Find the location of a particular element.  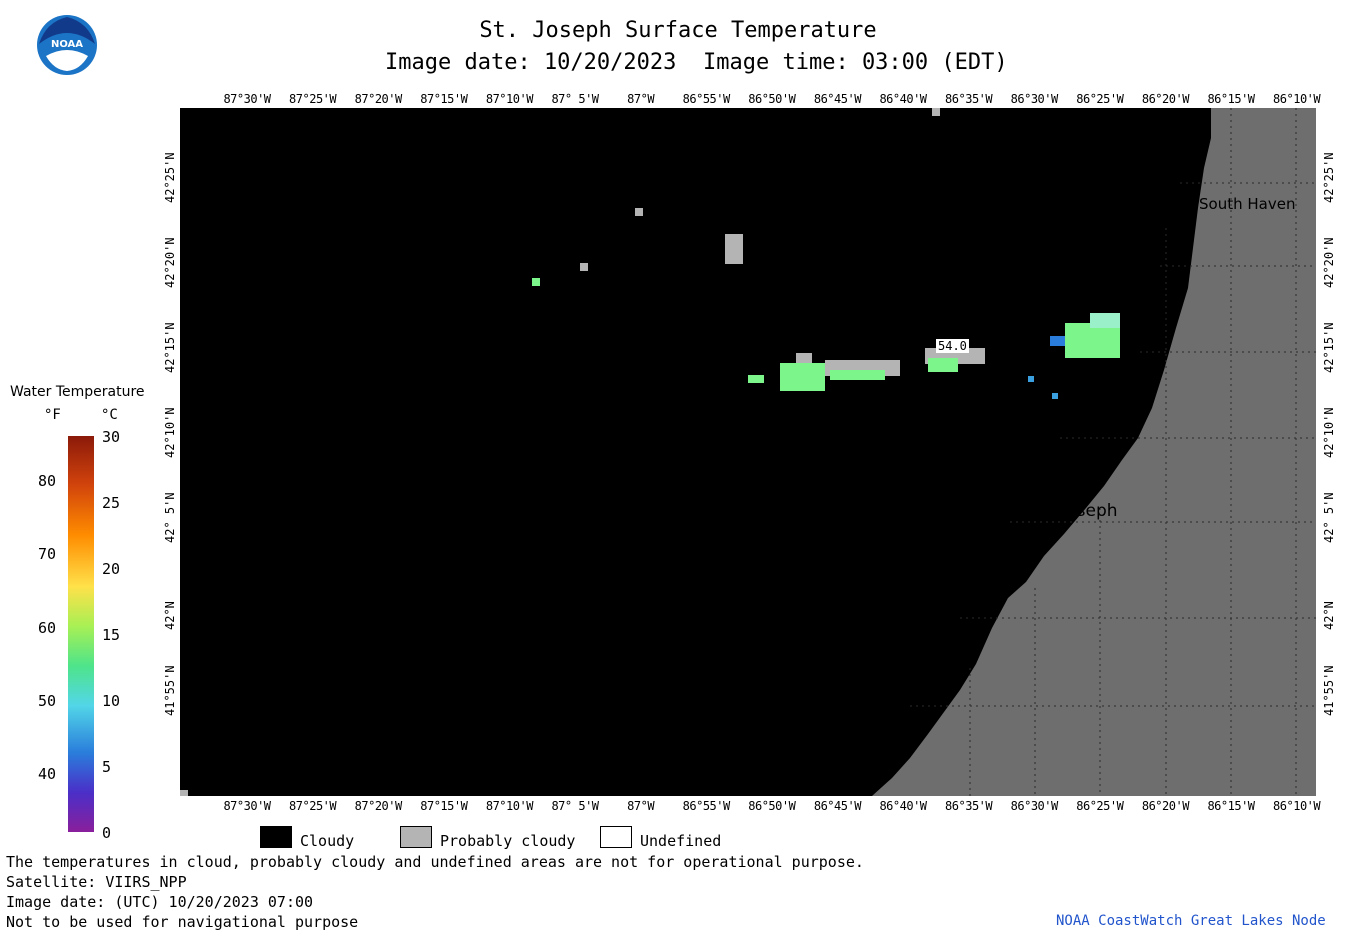

lon-label-bottom: 87° 5'W is located at coordinates (575, 806).